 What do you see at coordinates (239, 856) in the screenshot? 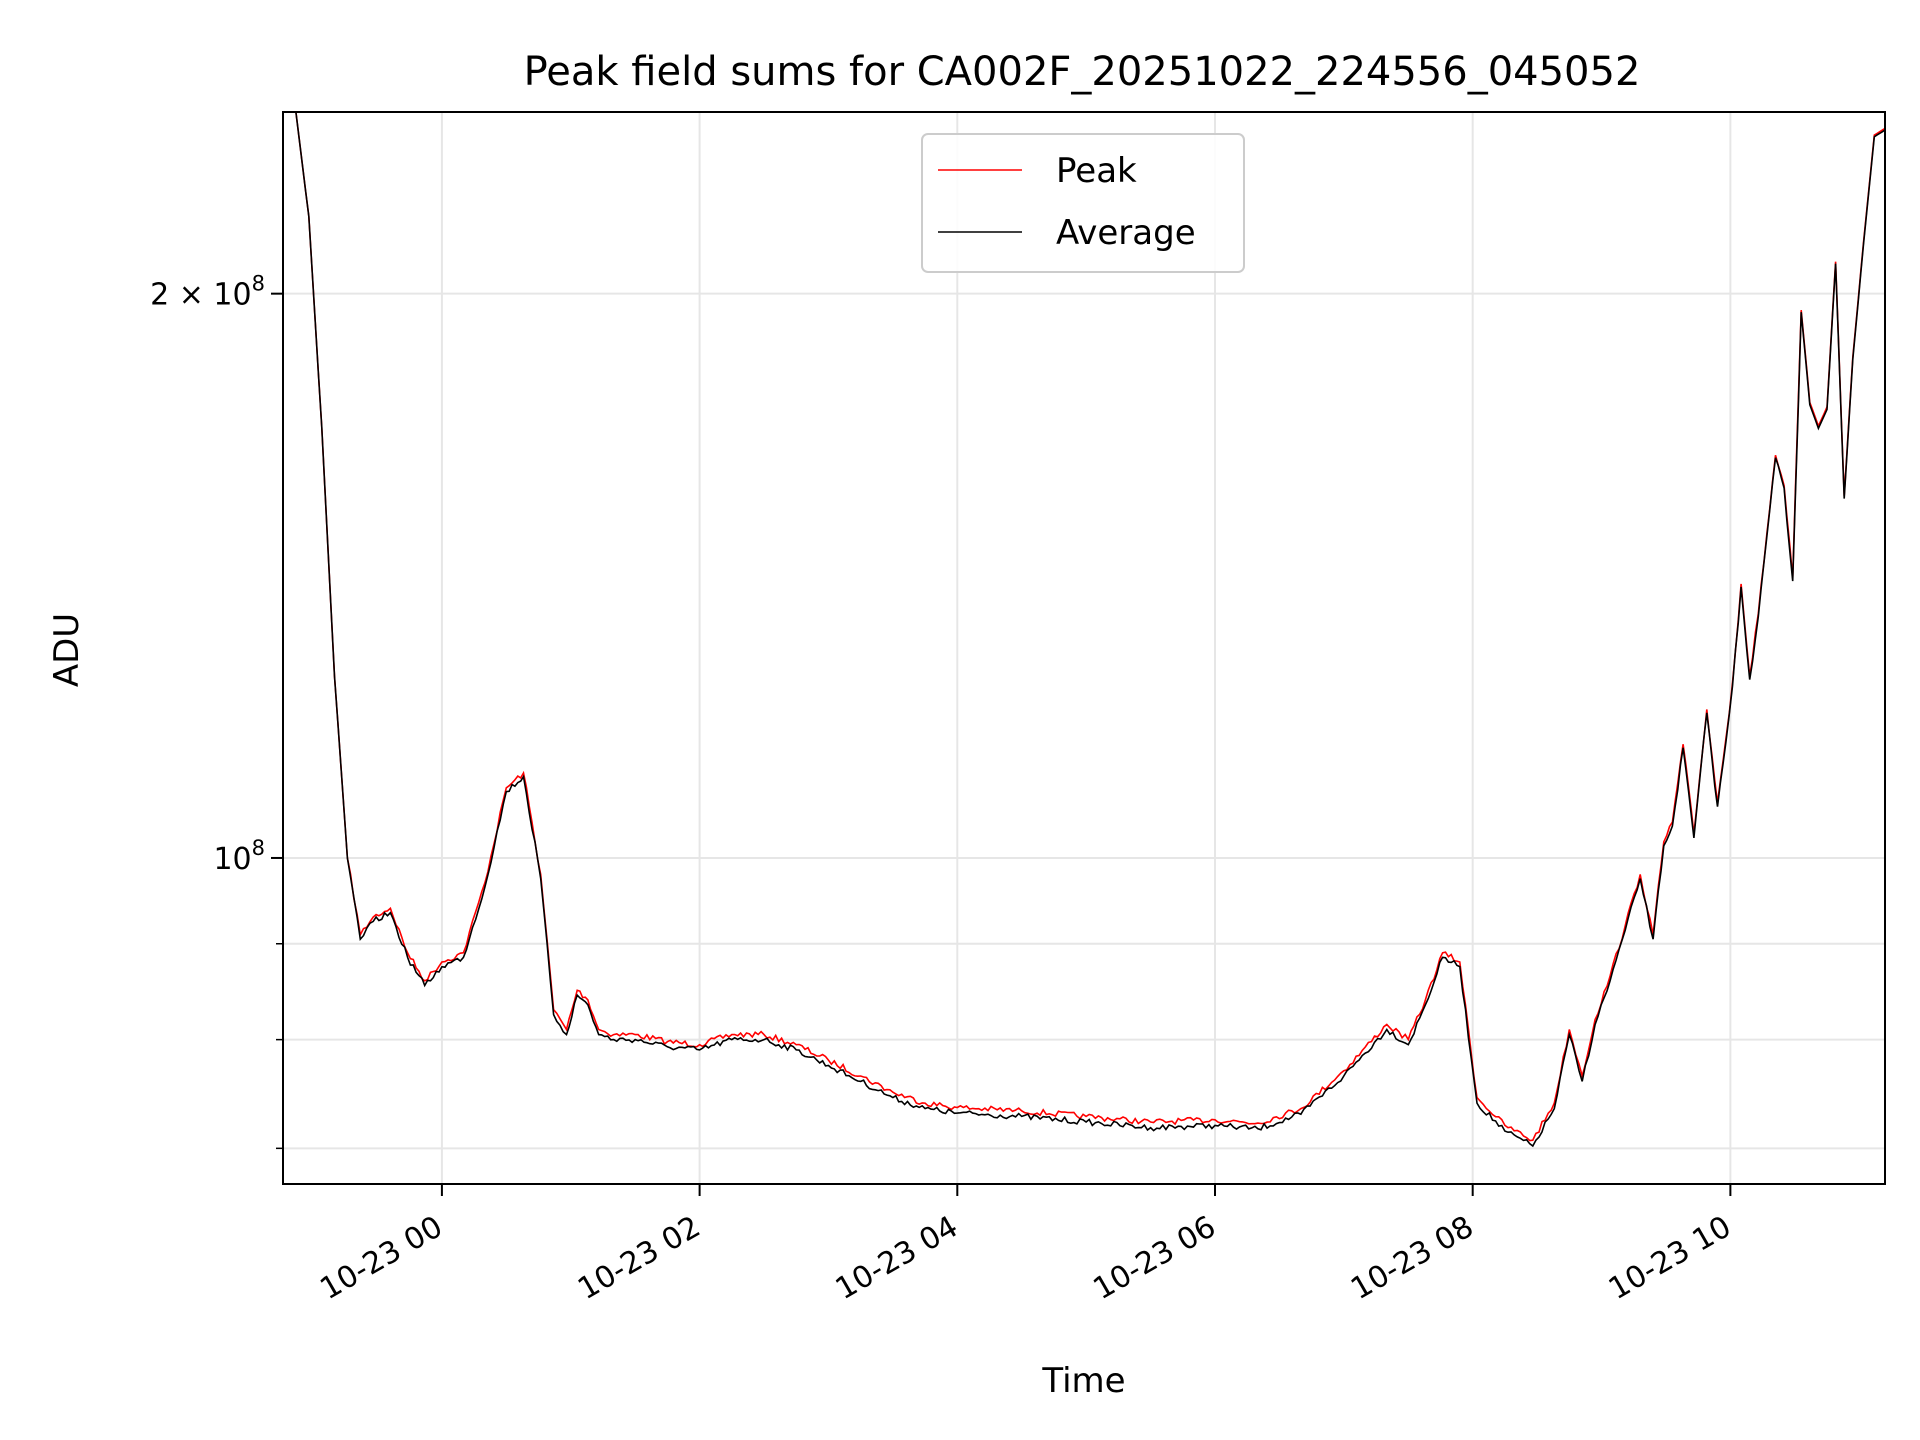
I see `y-tick-label: 108` at bounding box center [239, 856].